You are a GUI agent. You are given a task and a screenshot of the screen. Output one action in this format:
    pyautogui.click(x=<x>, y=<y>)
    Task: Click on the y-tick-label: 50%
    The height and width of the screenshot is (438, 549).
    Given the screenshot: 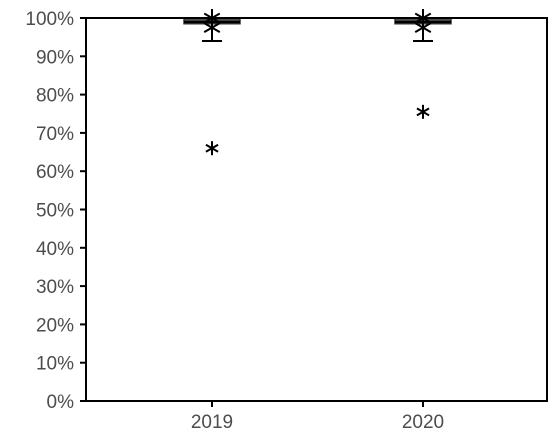 What is the action you would take?
    pyautogui.click(x=55, y=211)
    